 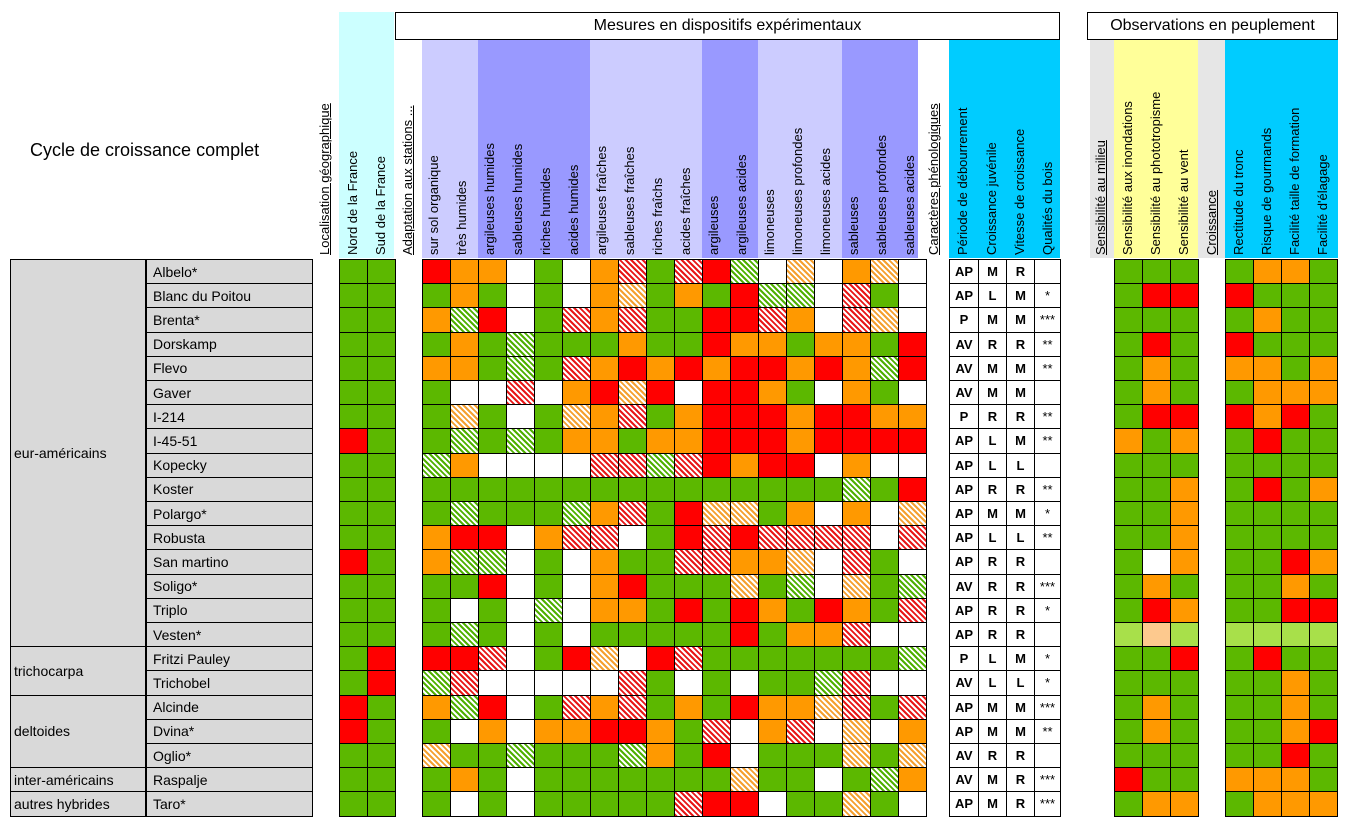 What do you see at coordinates (1047, 320) in the screenshot?
I see `pheno-cell: ***` at bounding box center [1047, 320].